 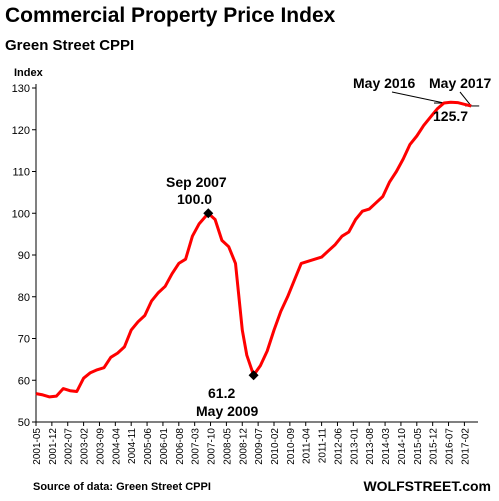 I want to click on annotation-latest-date: May 2017, so click(x=460, y=83).